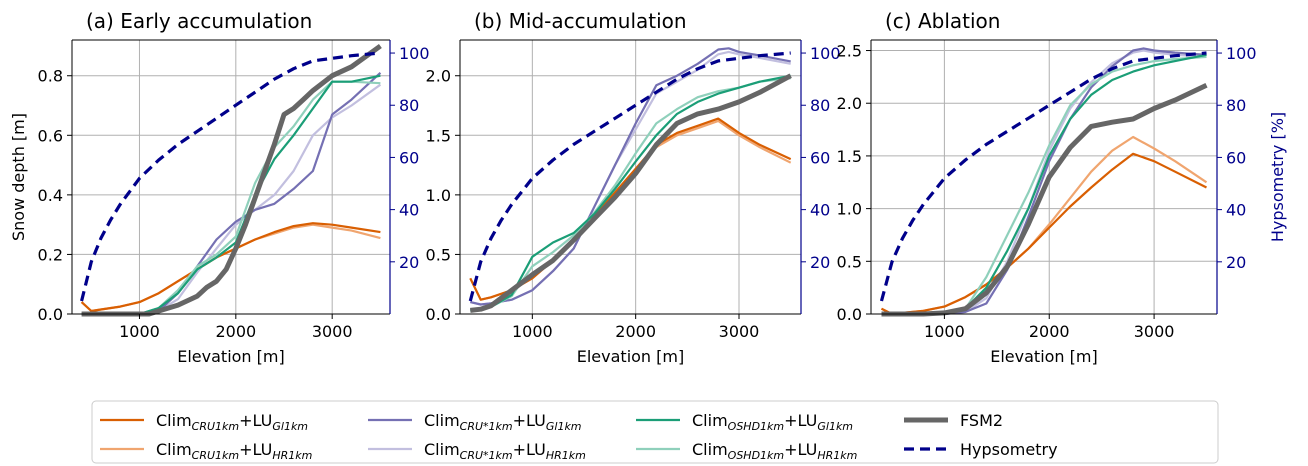 This screenshot has width=1308, height=466. Describe the element at coordinates (50, 254) in the screenshot. I see `y-tick-label: 0.2` at that location.